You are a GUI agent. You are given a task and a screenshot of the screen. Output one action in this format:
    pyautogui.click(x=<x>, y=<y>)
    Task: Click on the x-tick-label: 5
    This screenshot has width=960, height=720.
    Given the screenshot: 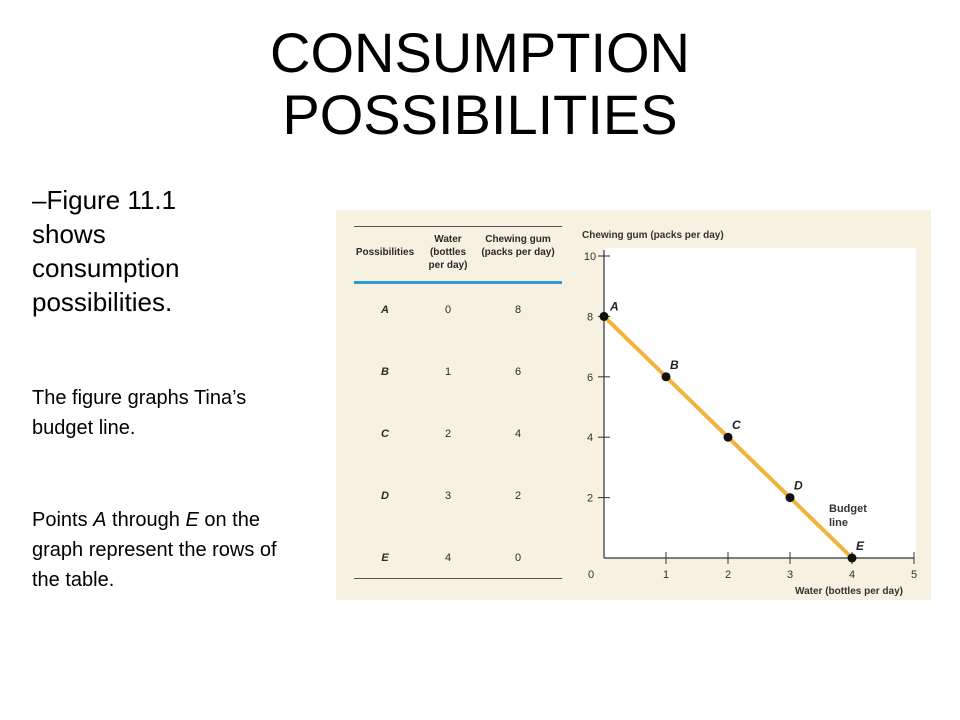 What is the action you would take?
    pyautogui.click(x=914, y=575)
    